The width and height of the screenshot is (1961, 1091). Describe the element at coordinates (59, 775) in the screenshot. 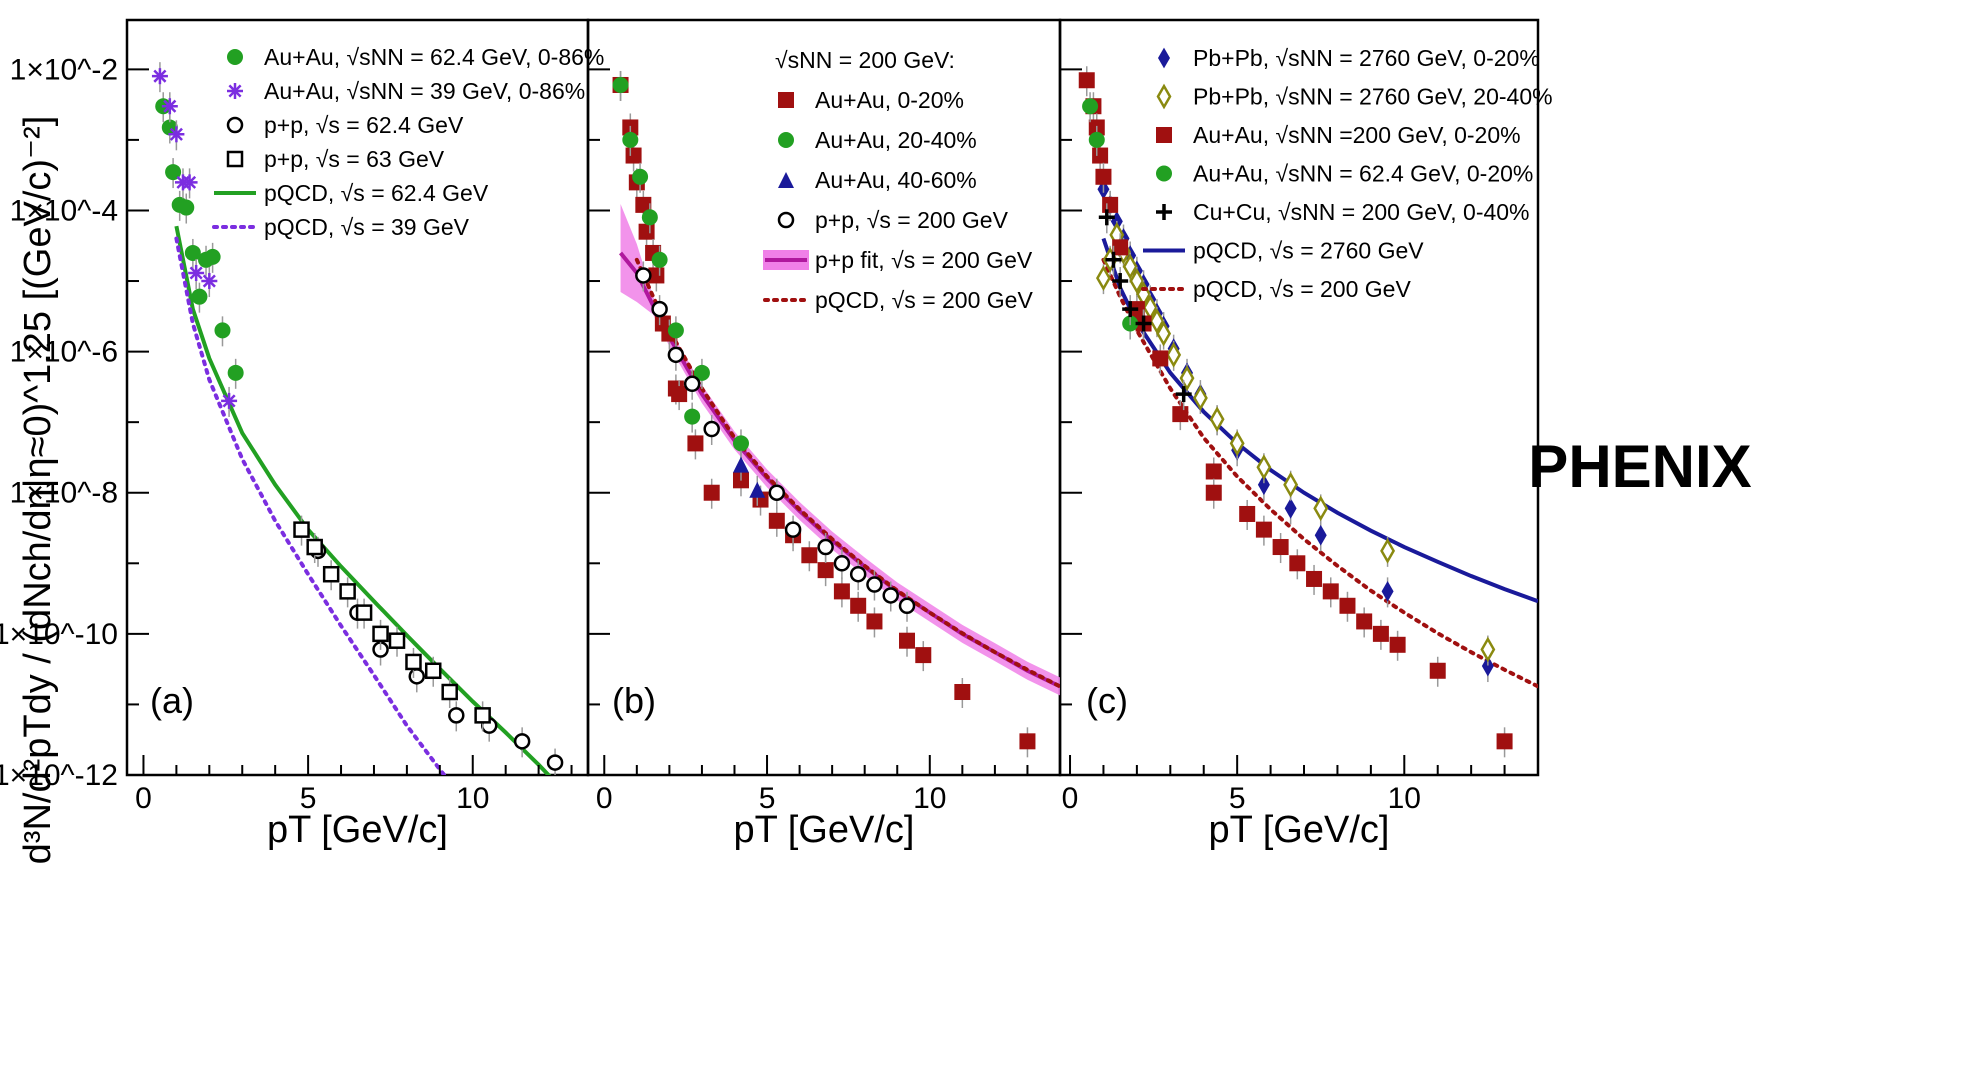

I see `y-tick-label: 1×10^-12` at that location.